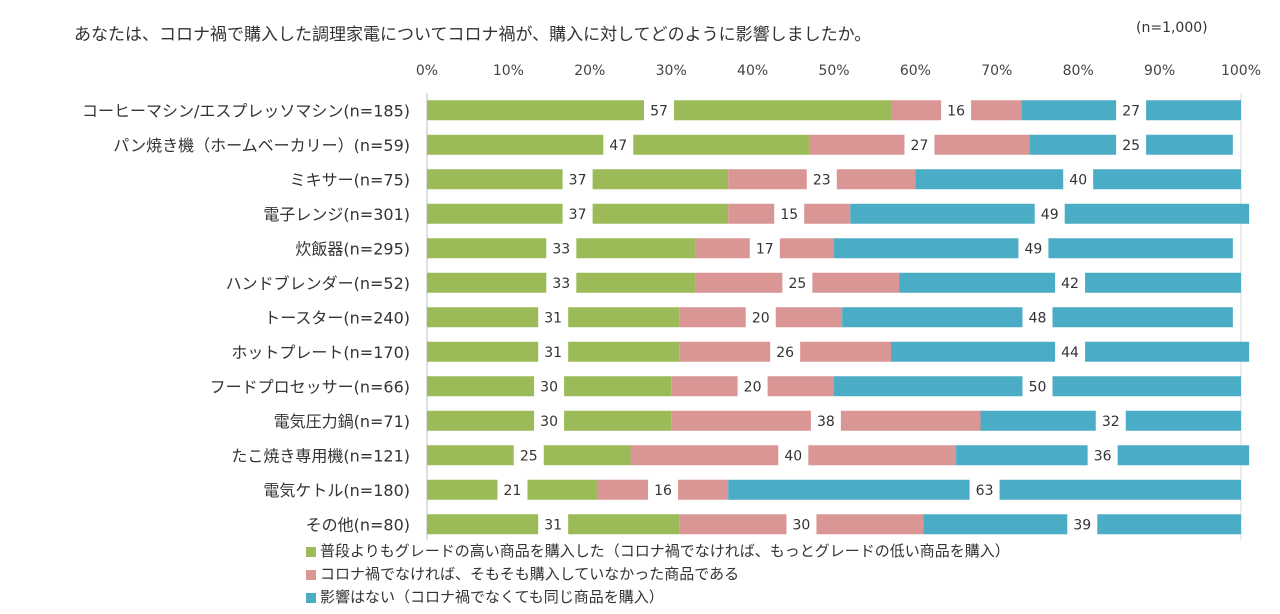 Image resolution: width=1280 pixels, height=614 pixels. I want to click on sample-size-note: (n=1,000), so click(1172, 28).